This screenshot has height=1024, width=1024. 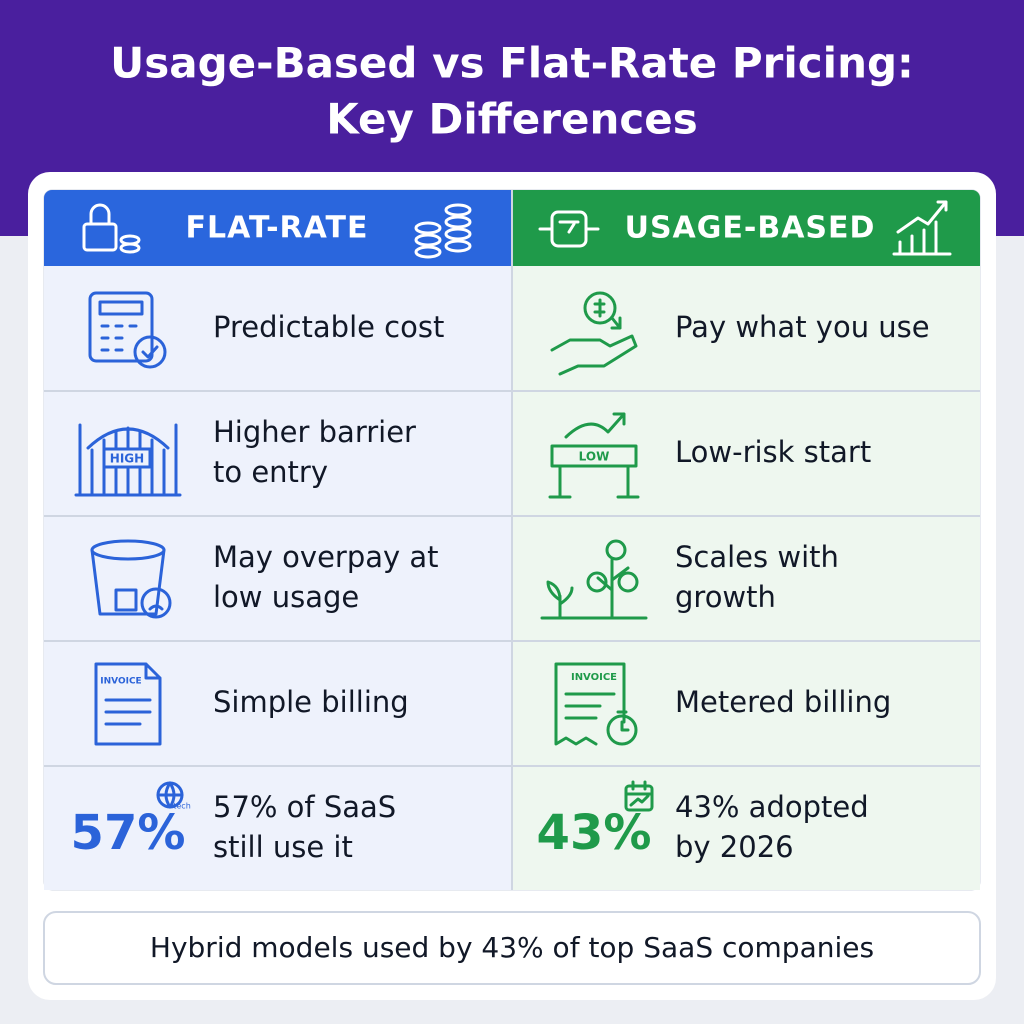 I want to click on cell-text: Higher barrier, so click(x=314, y=432).